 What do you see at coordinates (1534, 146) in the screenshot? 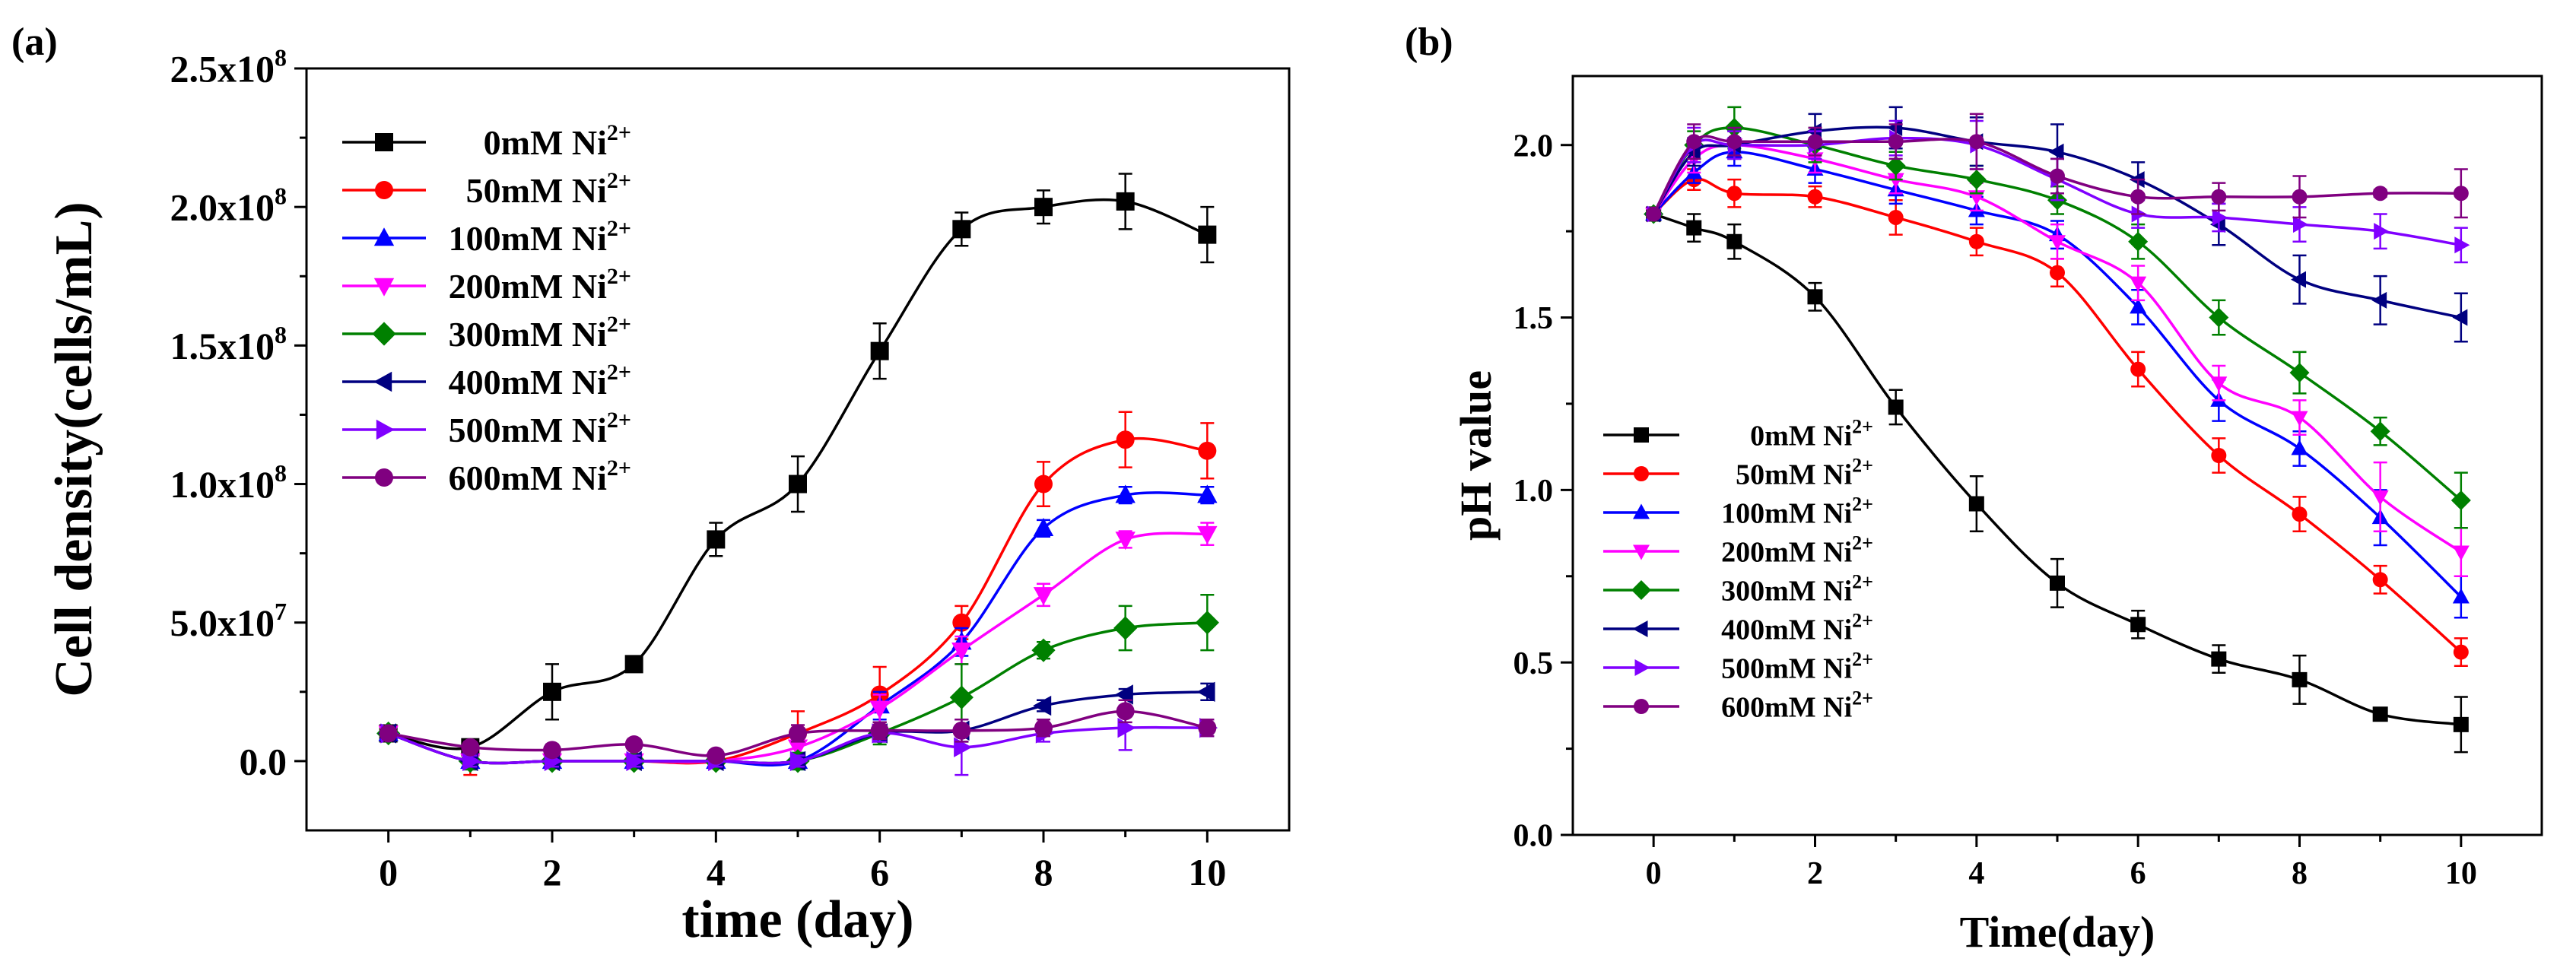
I see `y-tick-label: 2.0` at bounding box center [1534, 146].